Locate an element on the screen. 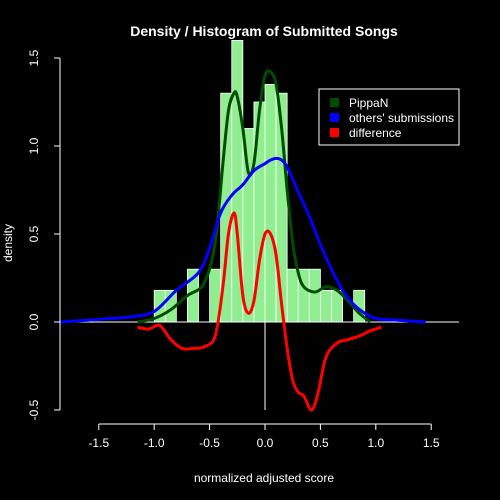  legend-box is located at coordinates (389, 117).